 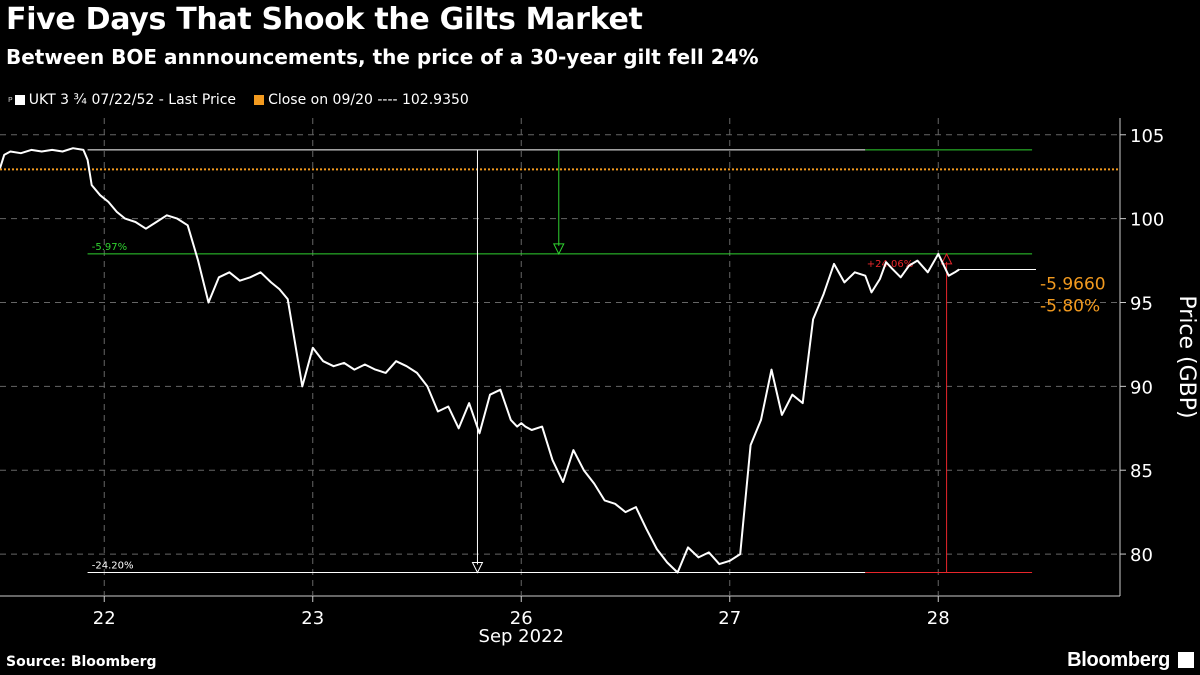 I want to click on y-tick-label: 90, so click(x=1141, y=387).